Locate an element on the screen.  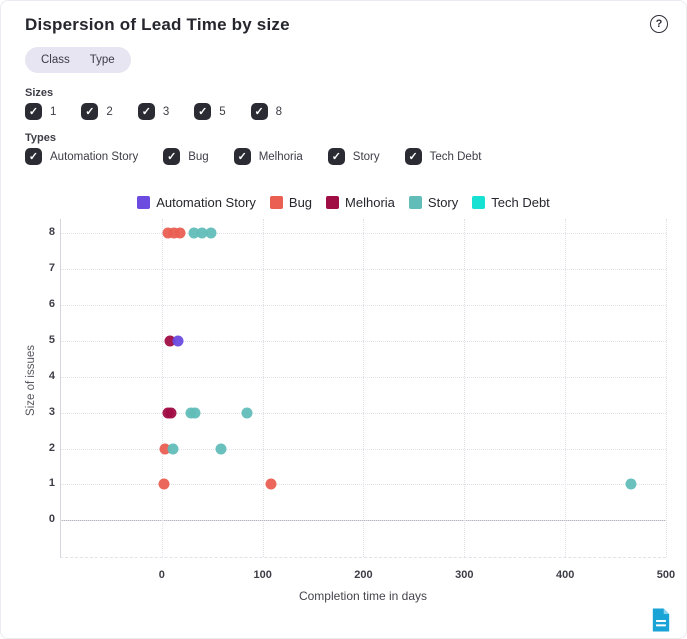
y-tick-label-3: 3 is located at coordinates (51, 411).